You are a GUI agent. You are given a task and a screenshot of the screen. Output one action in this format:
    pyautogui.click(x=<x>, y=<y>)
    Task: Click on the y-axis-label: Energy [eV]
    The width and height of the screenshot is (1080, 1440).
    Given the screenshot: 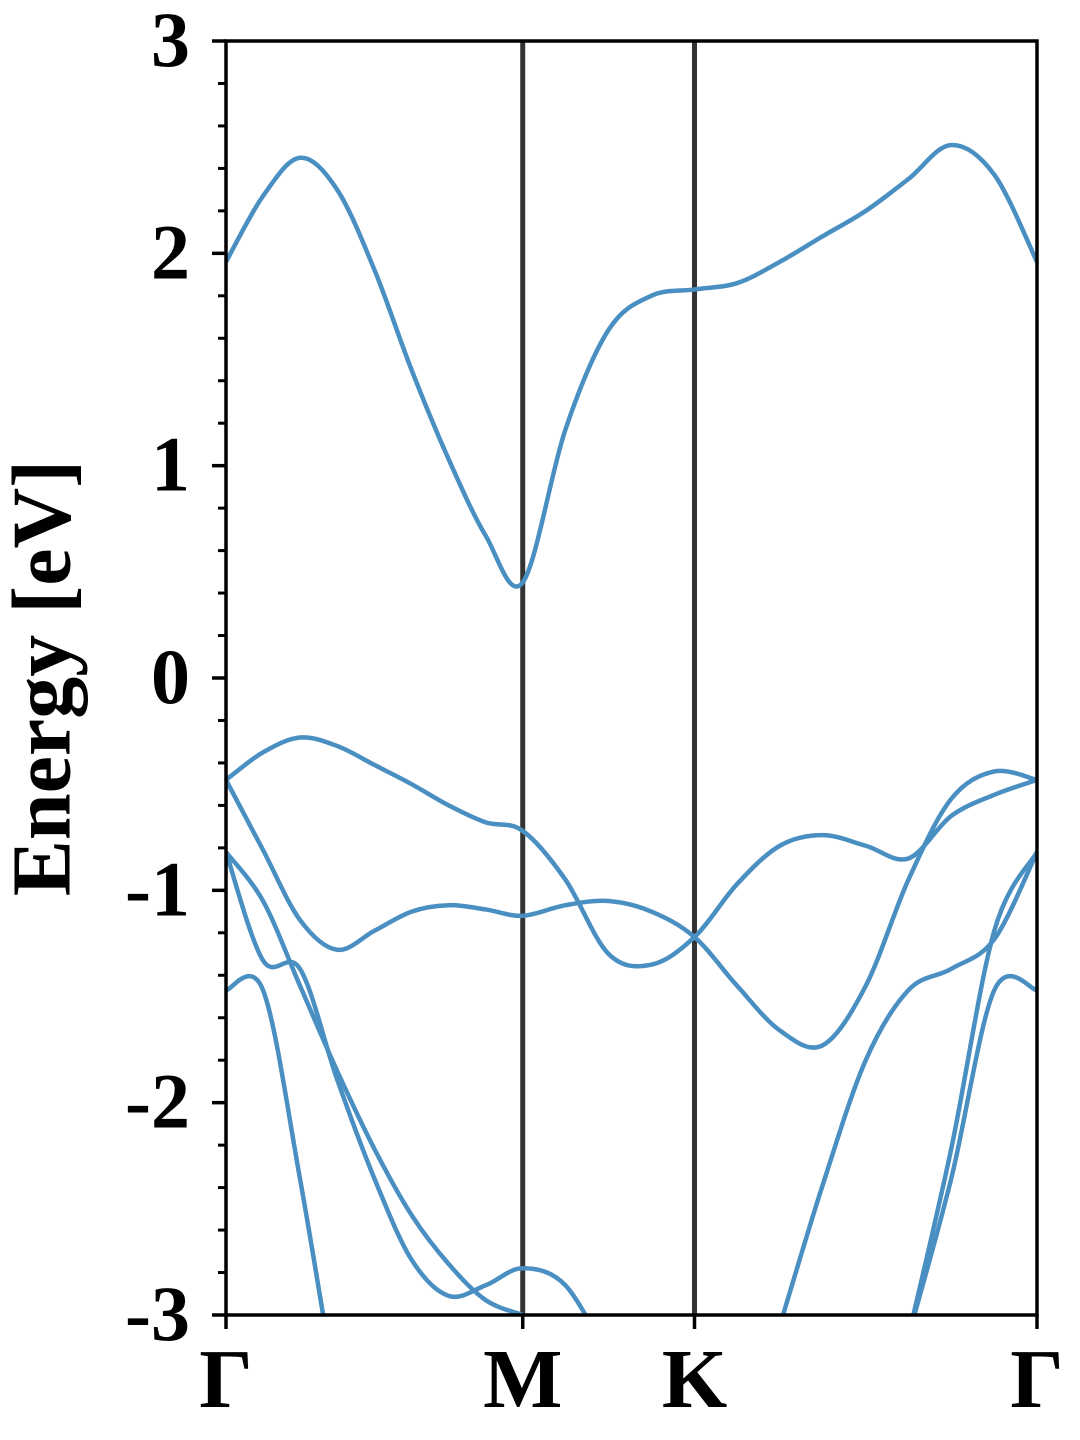 What is the action you would take?
    pyautogui.click(x=44, y=678)
    